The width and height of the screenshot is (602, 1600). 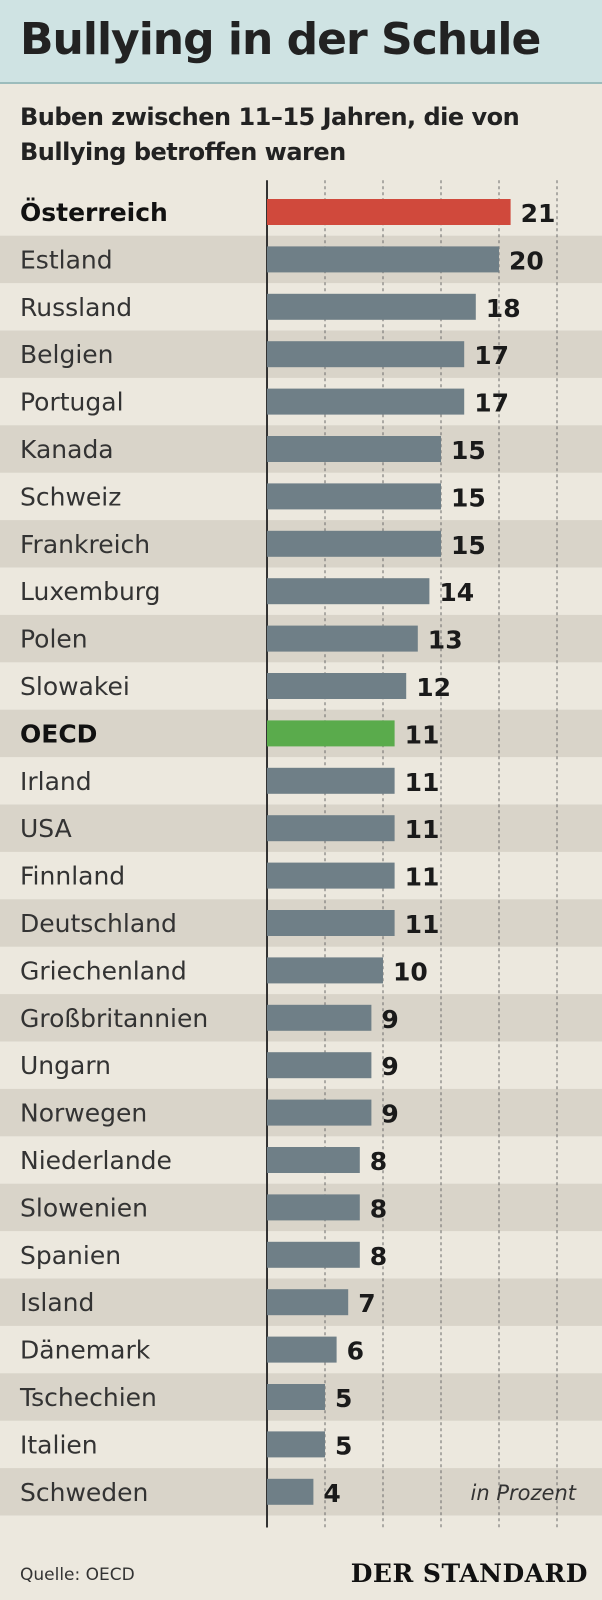 What do you see at coordinates (90, 591) in the screenshot?
I see `category-label: Luxemburg` at bounding box center [90, 591].